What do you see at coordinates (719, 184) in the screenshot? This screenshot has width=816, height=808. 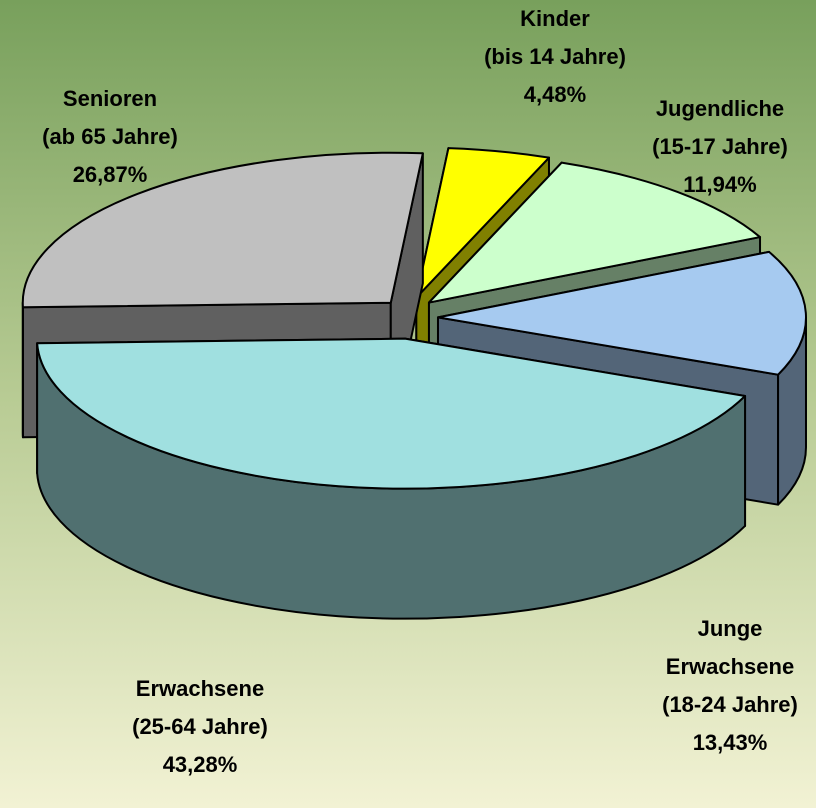 I see `value-label: 11,94%` at bounding box center [719, 184].